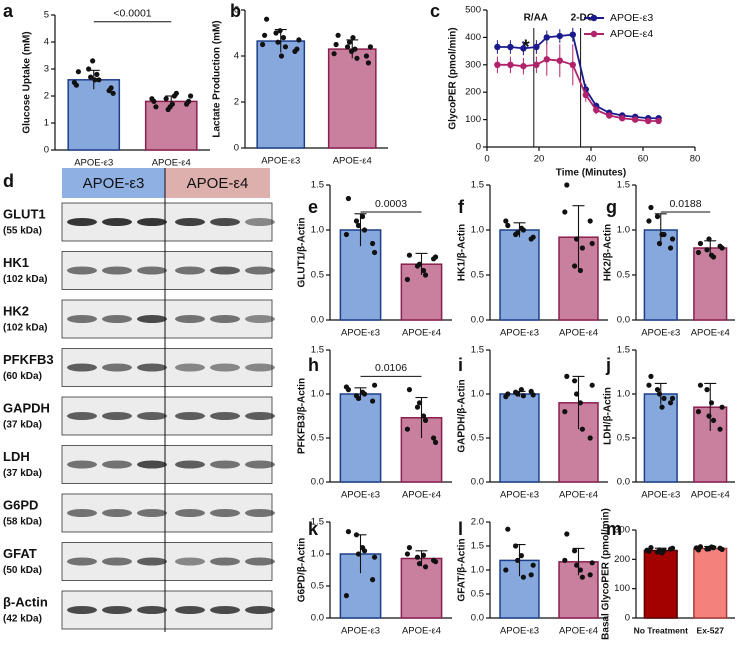 The width and height of the screenshot is (740, 646). What do you see at coordinates (8, 181) in the screenshot?
I see `panel-letter: d` at bounding box center [8, 181].